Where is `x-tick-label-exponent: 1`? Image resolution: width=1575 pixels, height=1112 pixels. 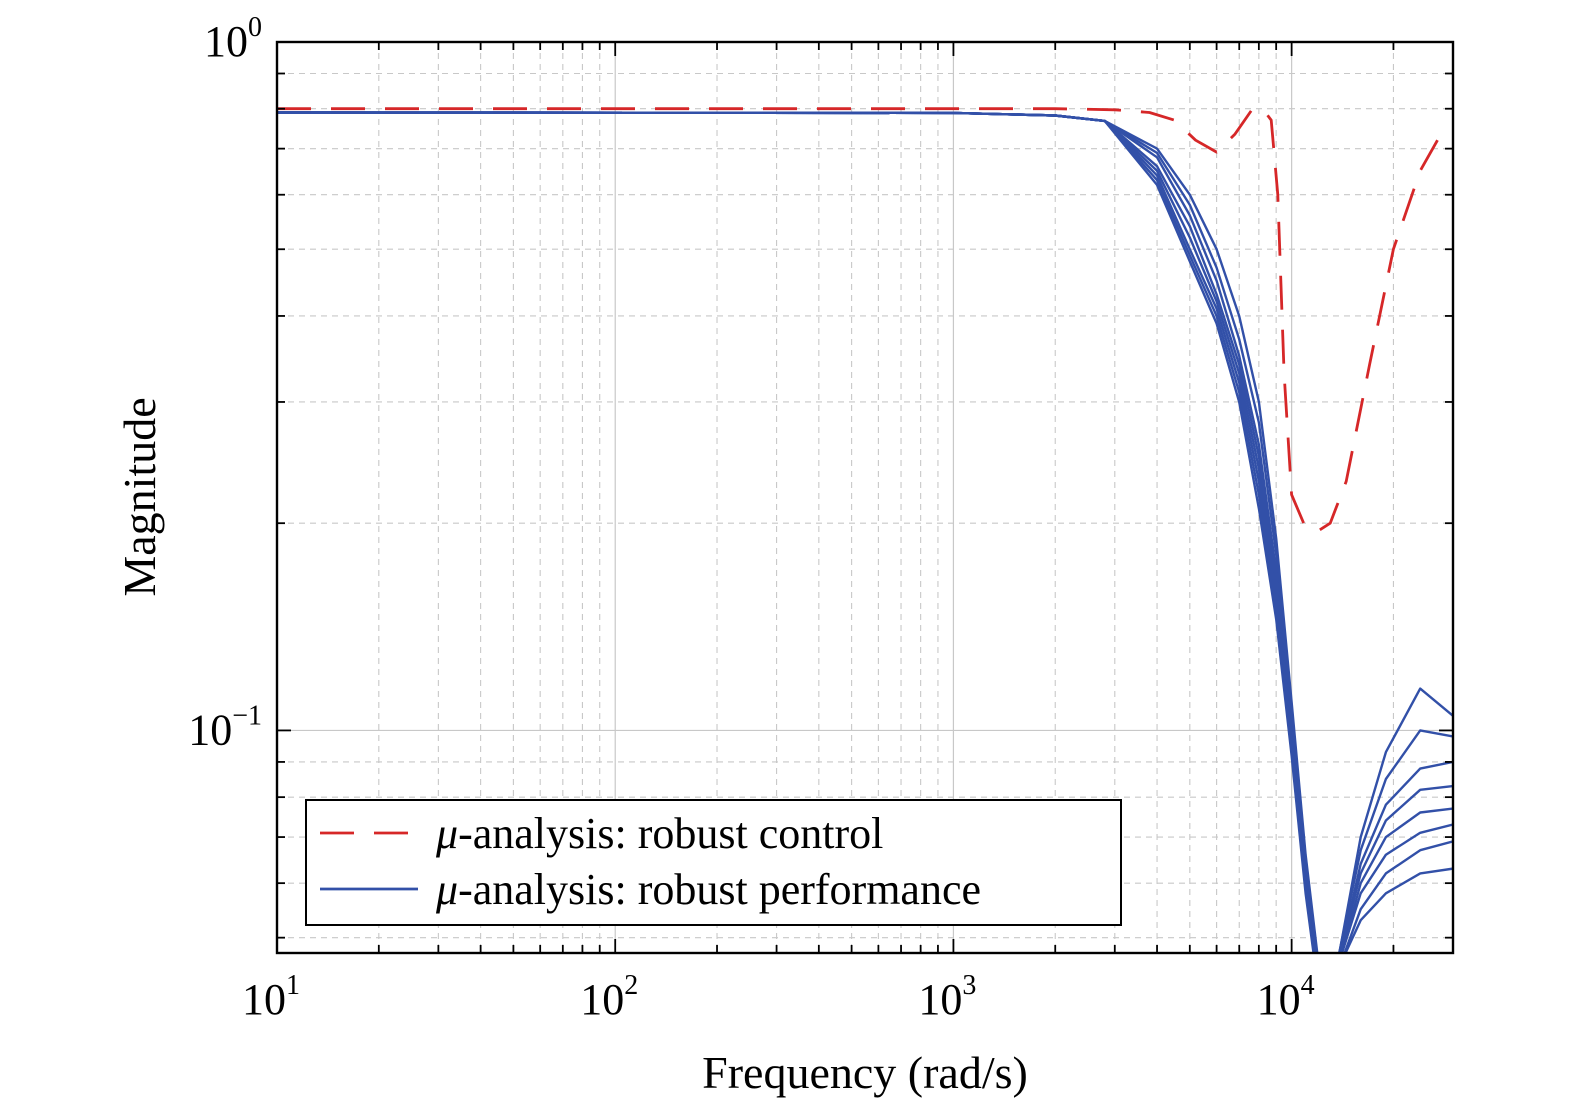
x-tick-label-exponent: 1 is located at coordinates (293, 985).